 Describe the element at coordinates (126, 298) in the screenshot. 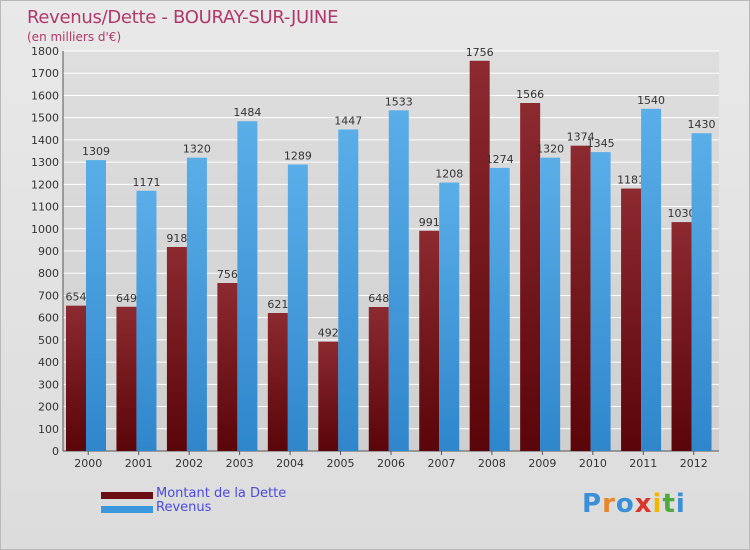

I see `data-label: 649` at that location.